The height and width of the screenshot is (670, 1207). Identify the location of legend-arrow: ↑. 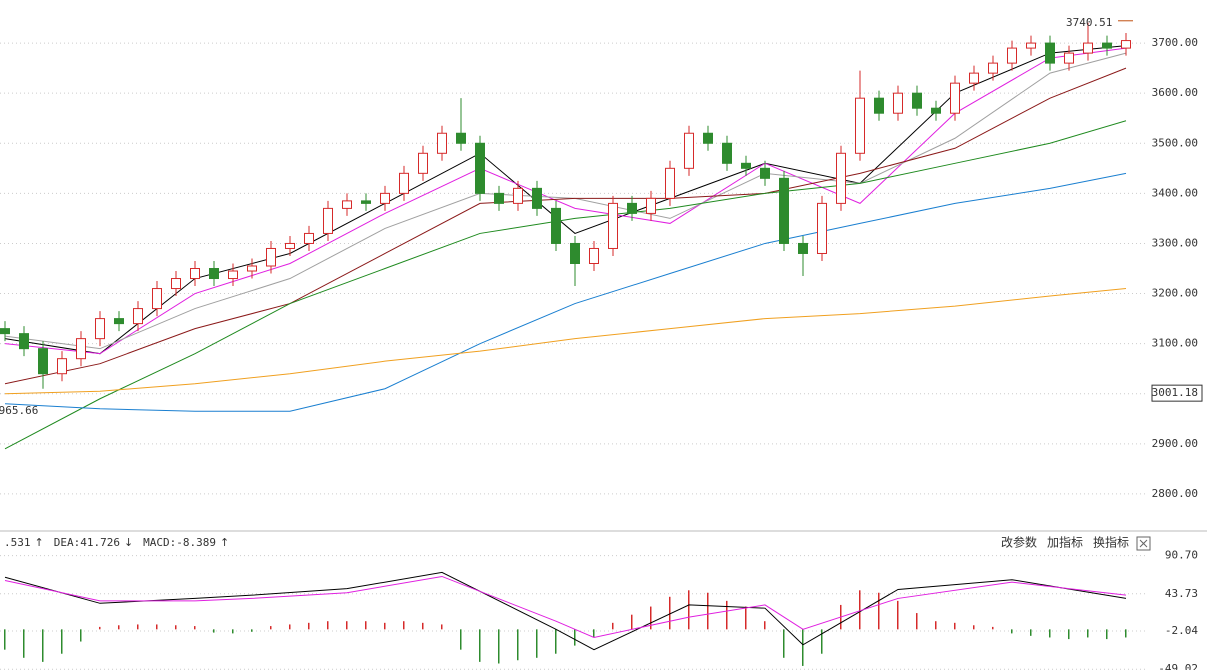
(224, 542).